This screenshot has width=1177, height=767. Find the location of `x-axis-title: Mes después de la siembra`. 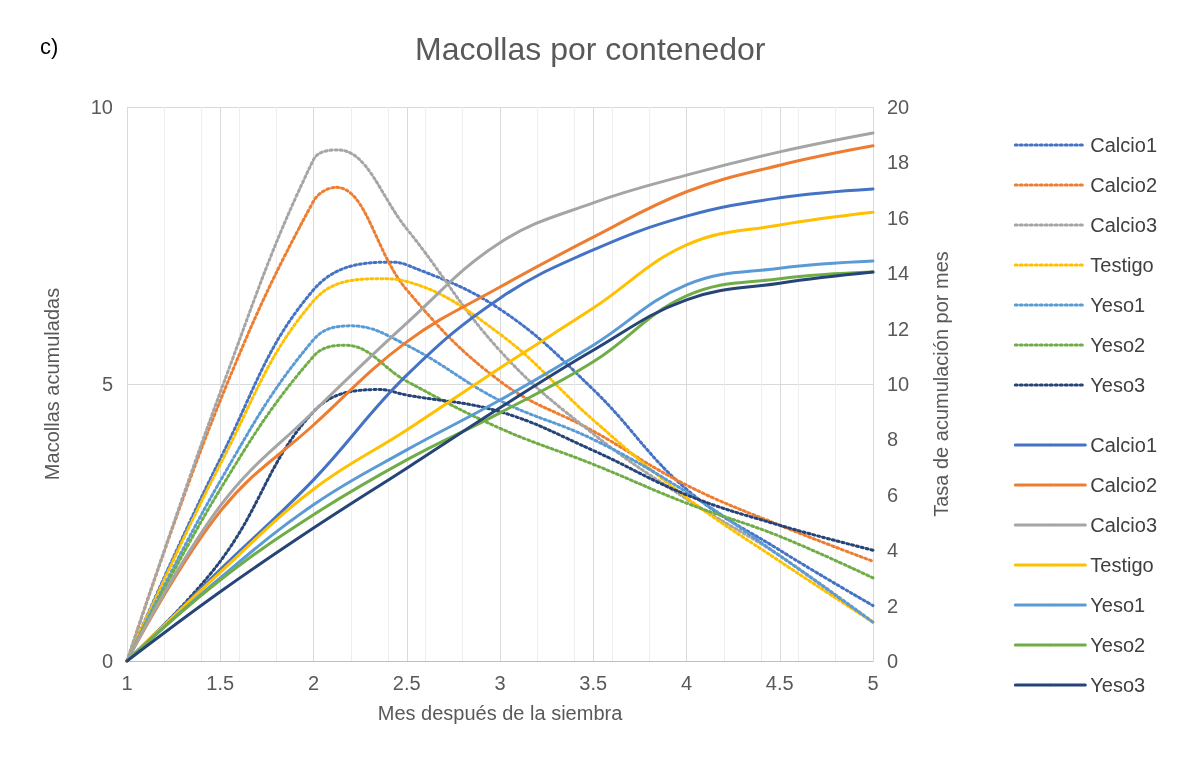

x-axis-title: Mes después de la siembra is located at coordinates (500, 713).